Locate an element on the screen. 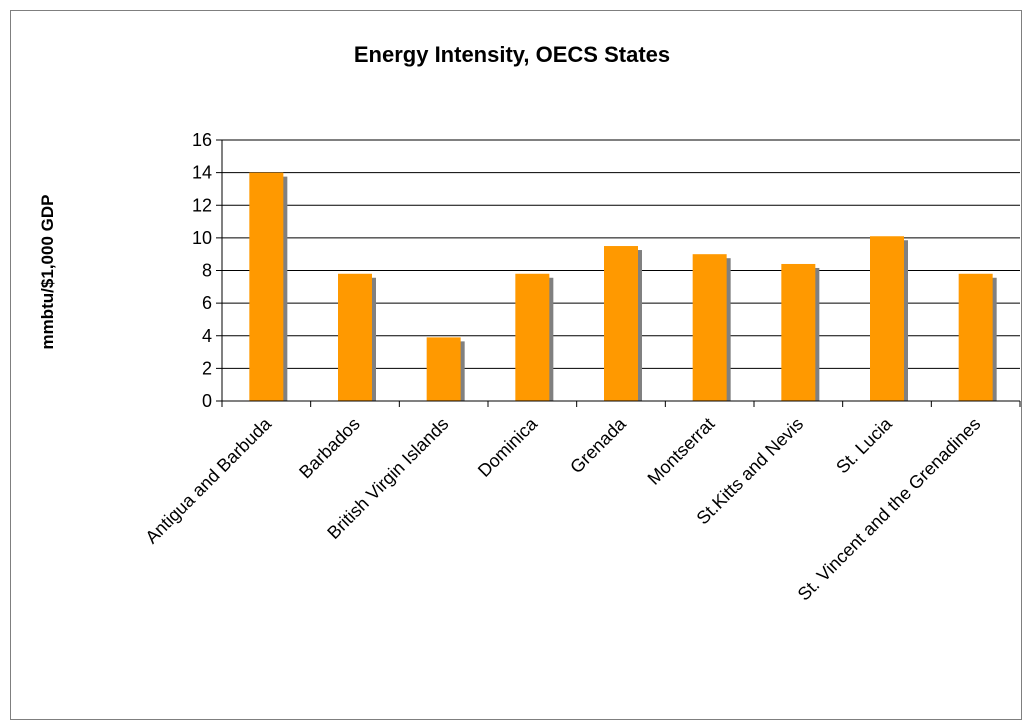 This screenshot has height=720, width=1024. x-tick-label: Dominica is located at coordinates (508, 447).